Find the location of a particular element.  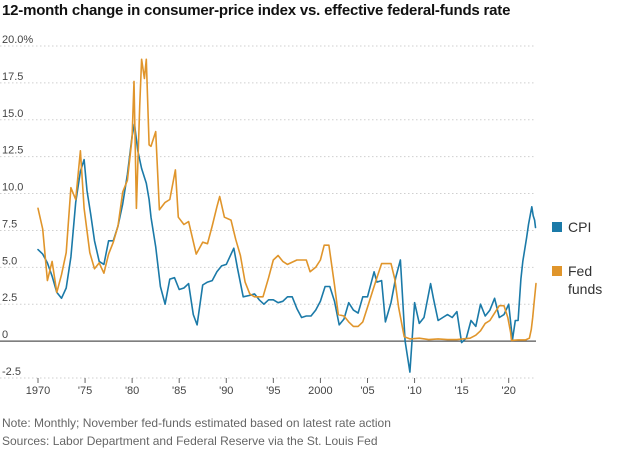

legend-label-fed-funds: Fed funds is located at coordinates (585, 280).